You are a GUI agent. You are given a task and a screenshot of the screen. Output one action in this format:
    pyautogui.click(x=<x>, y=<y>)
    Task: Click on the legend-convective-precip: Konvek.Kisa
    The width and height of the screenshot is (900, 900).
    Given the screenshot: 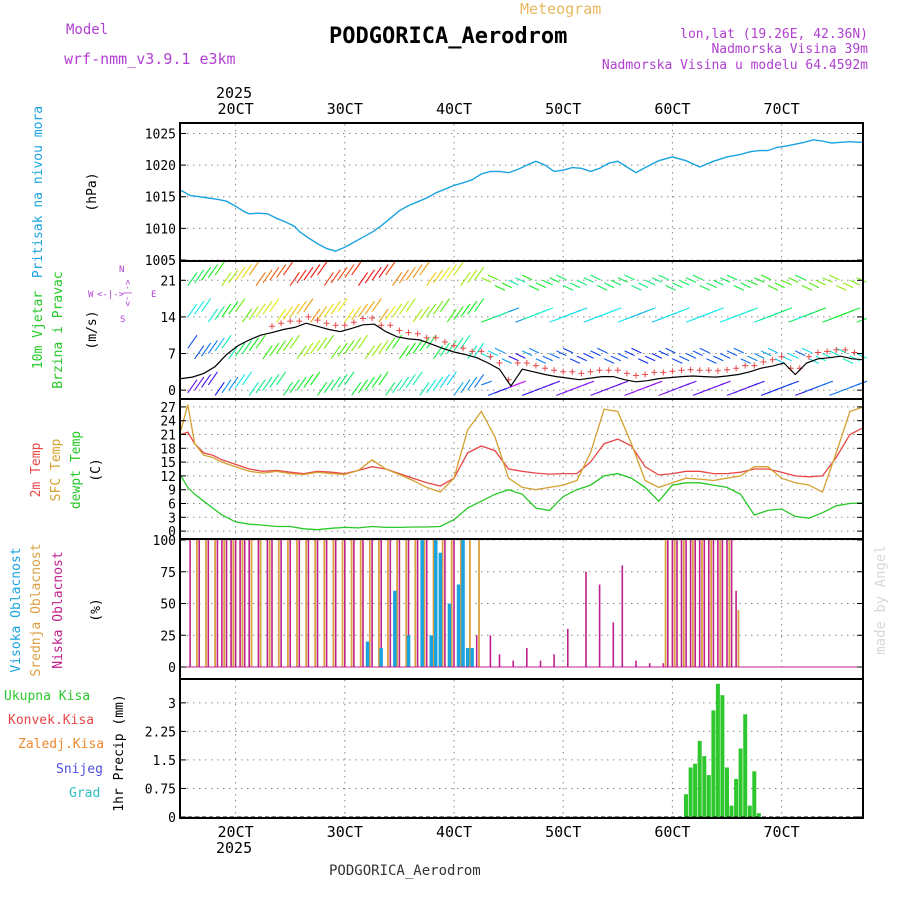 What is the action you would take?
    pyautogui.click(x=51, y=720)
    